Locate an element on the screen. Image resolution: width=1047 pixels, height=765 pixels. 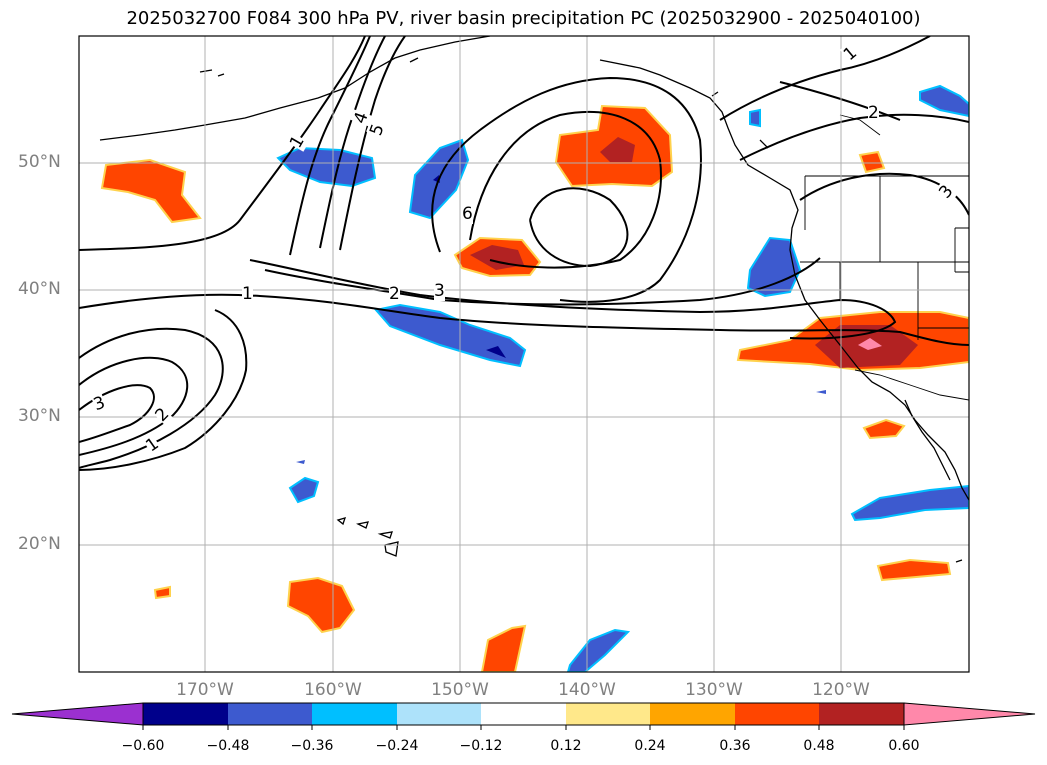
lat-label: 50°N is located at coordinates (39, 162).